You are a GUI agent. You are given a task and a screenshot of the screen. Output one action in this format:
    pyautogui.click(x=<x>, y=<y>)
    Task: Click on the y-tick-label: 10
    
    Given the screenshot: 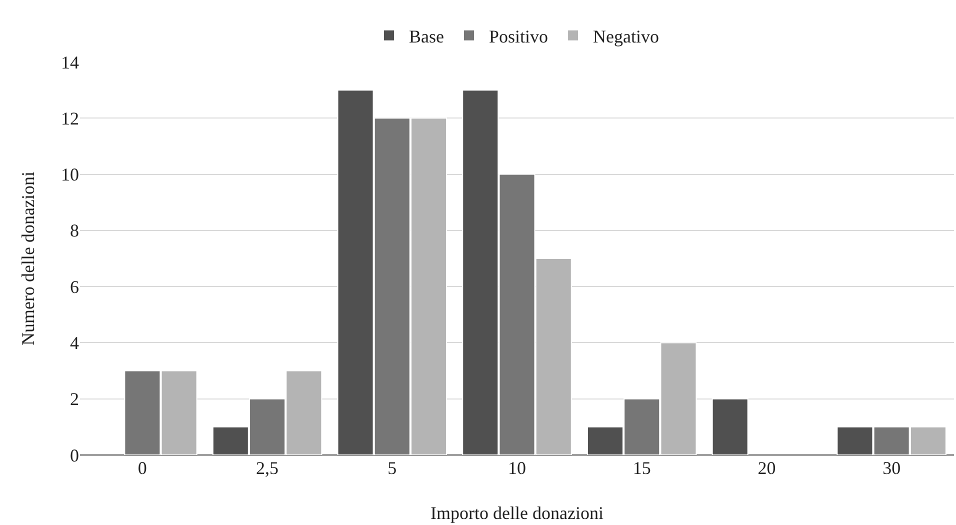 What is the action you would take?
    pyautogui.click(x=70, y=174)
    